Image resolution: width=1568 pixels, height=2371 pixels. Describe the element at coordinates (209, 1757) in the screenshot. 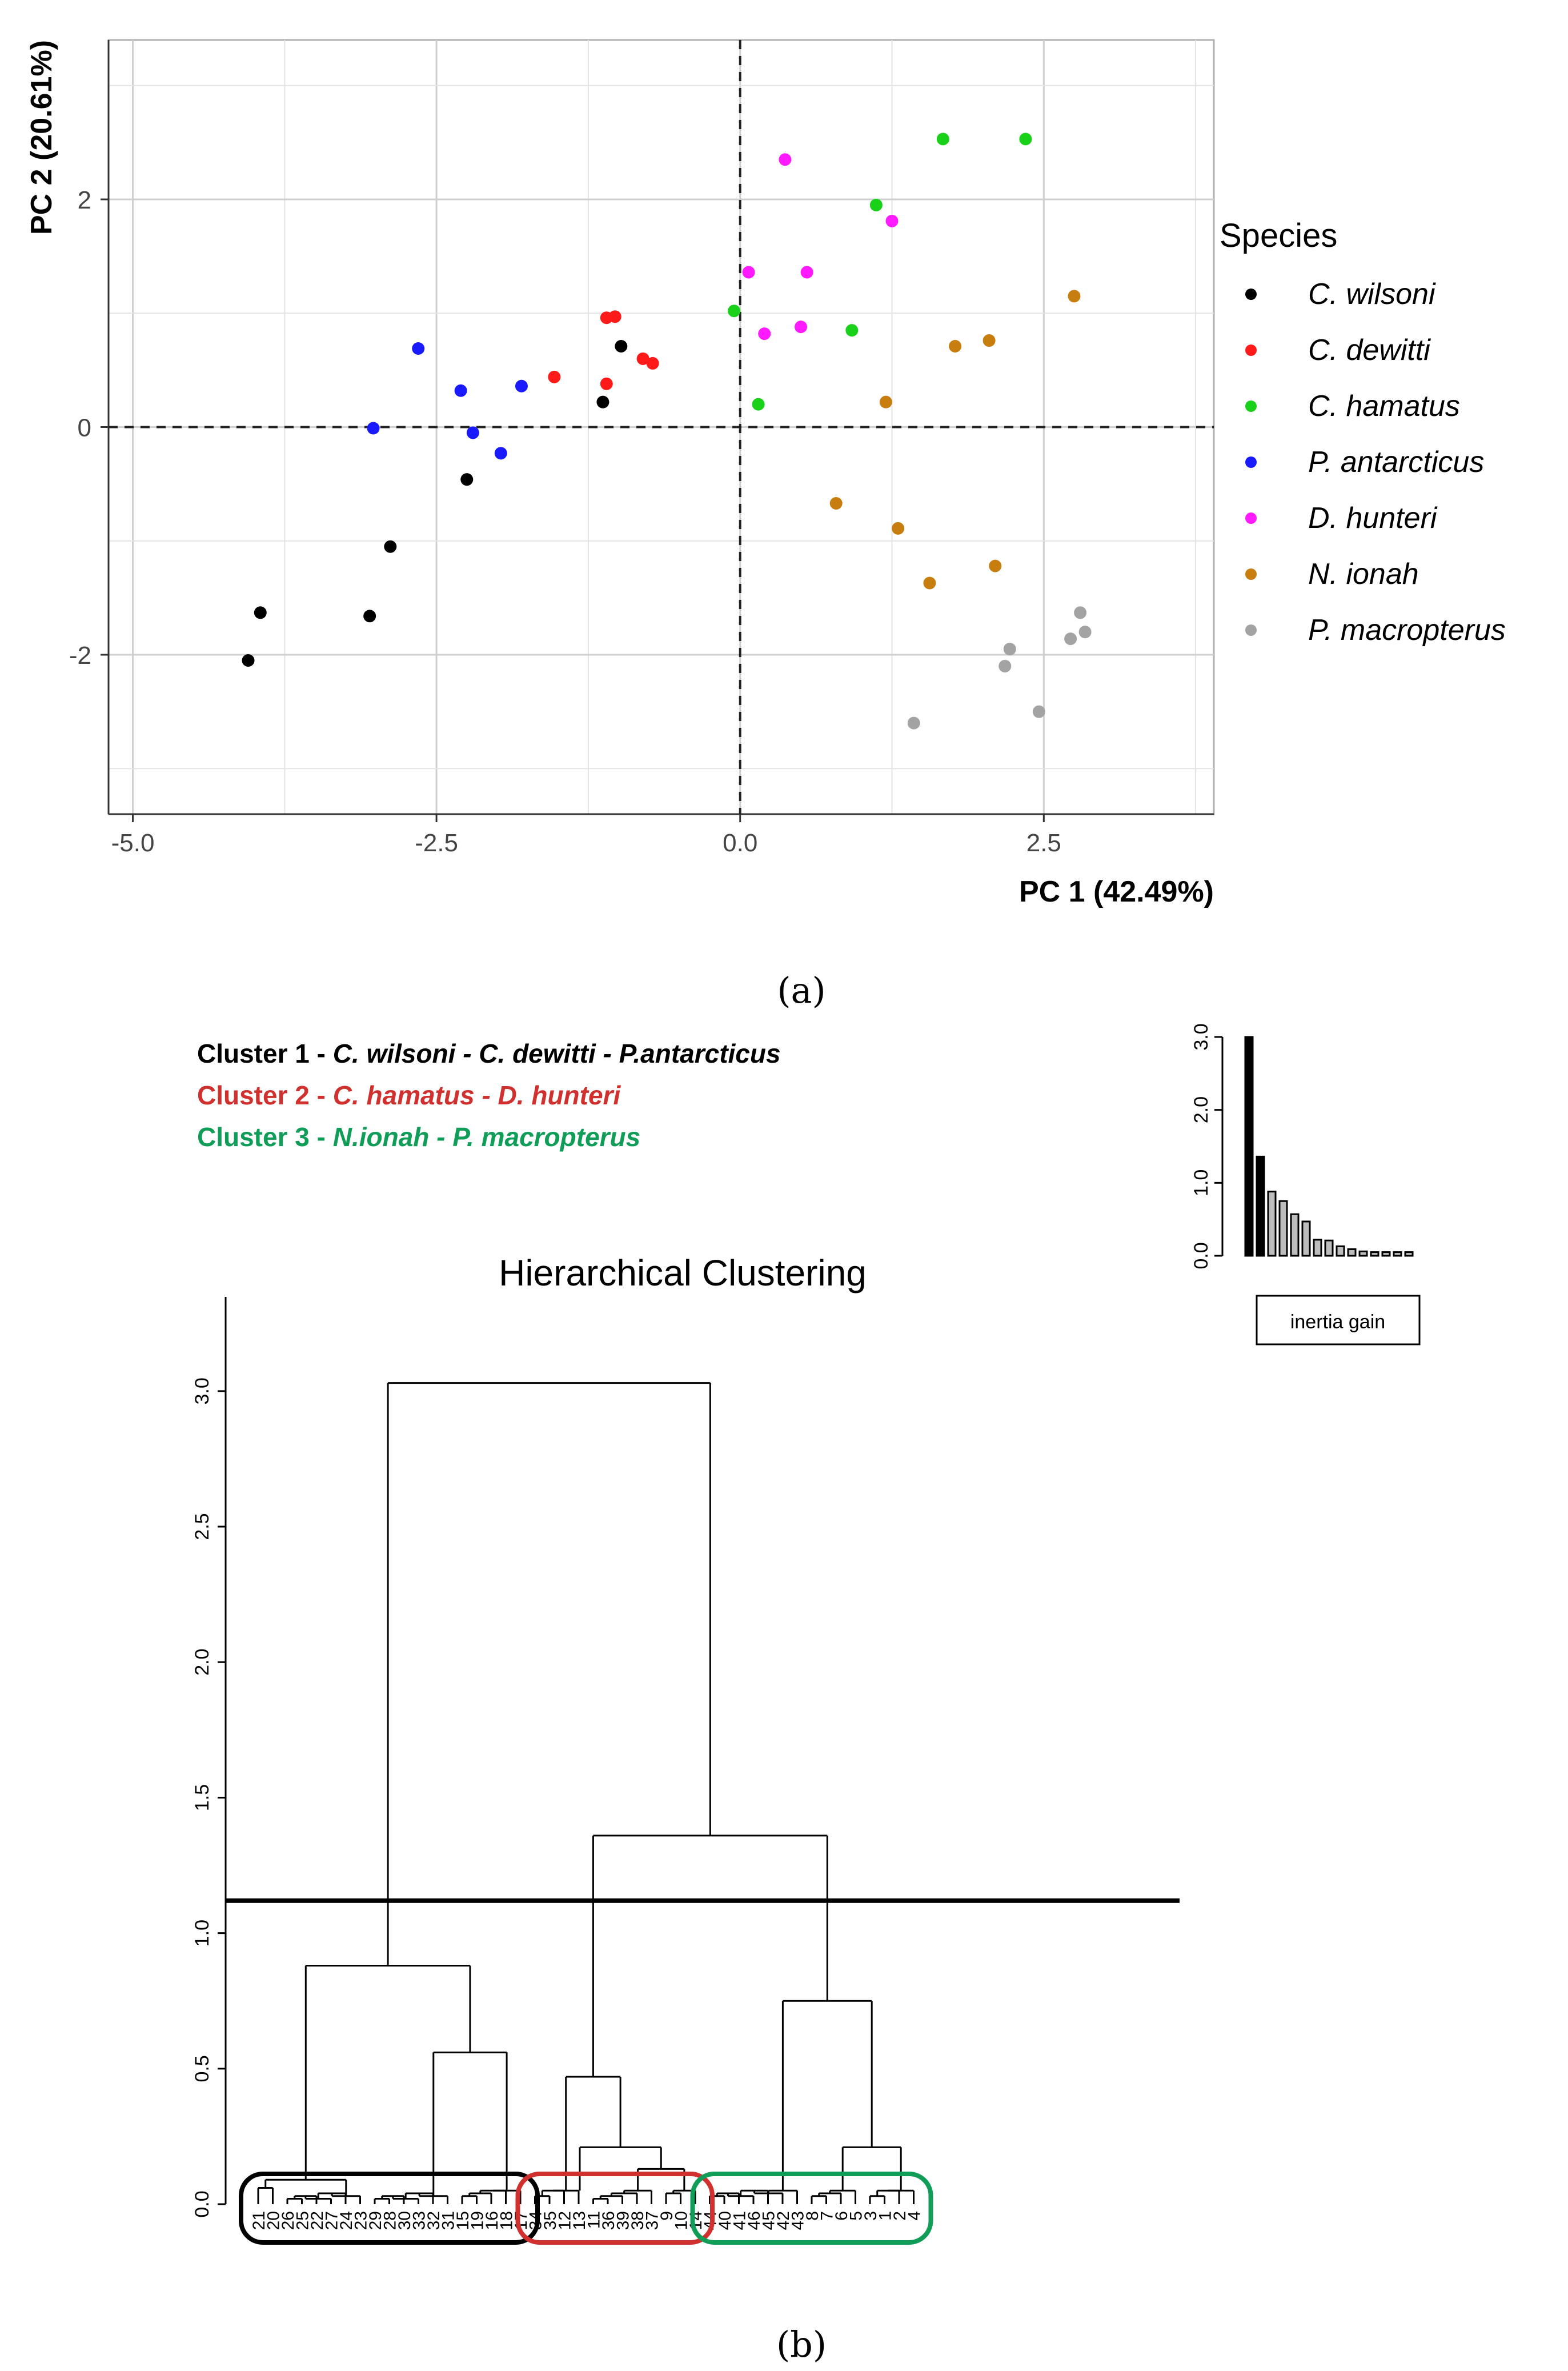

I see `dendrogram-y-axis: 0.0 0.5 1.0 1.5 2.0 2.5 3.0` at that location.